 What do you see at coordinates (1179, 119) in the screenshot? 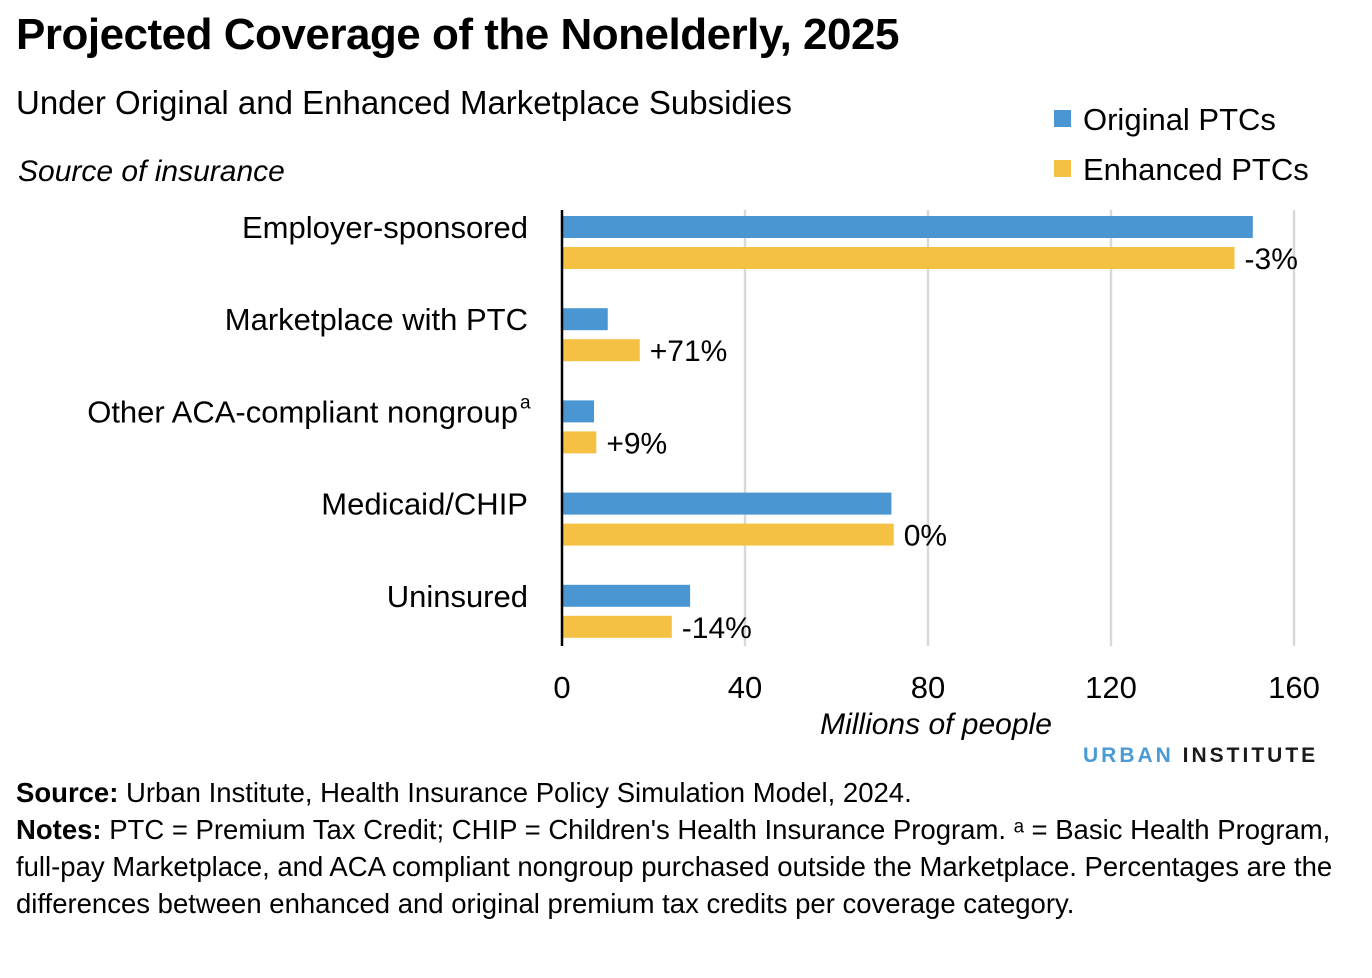
I see `legend-label-original: Original PTCs` at bounding box center [1179, 119].